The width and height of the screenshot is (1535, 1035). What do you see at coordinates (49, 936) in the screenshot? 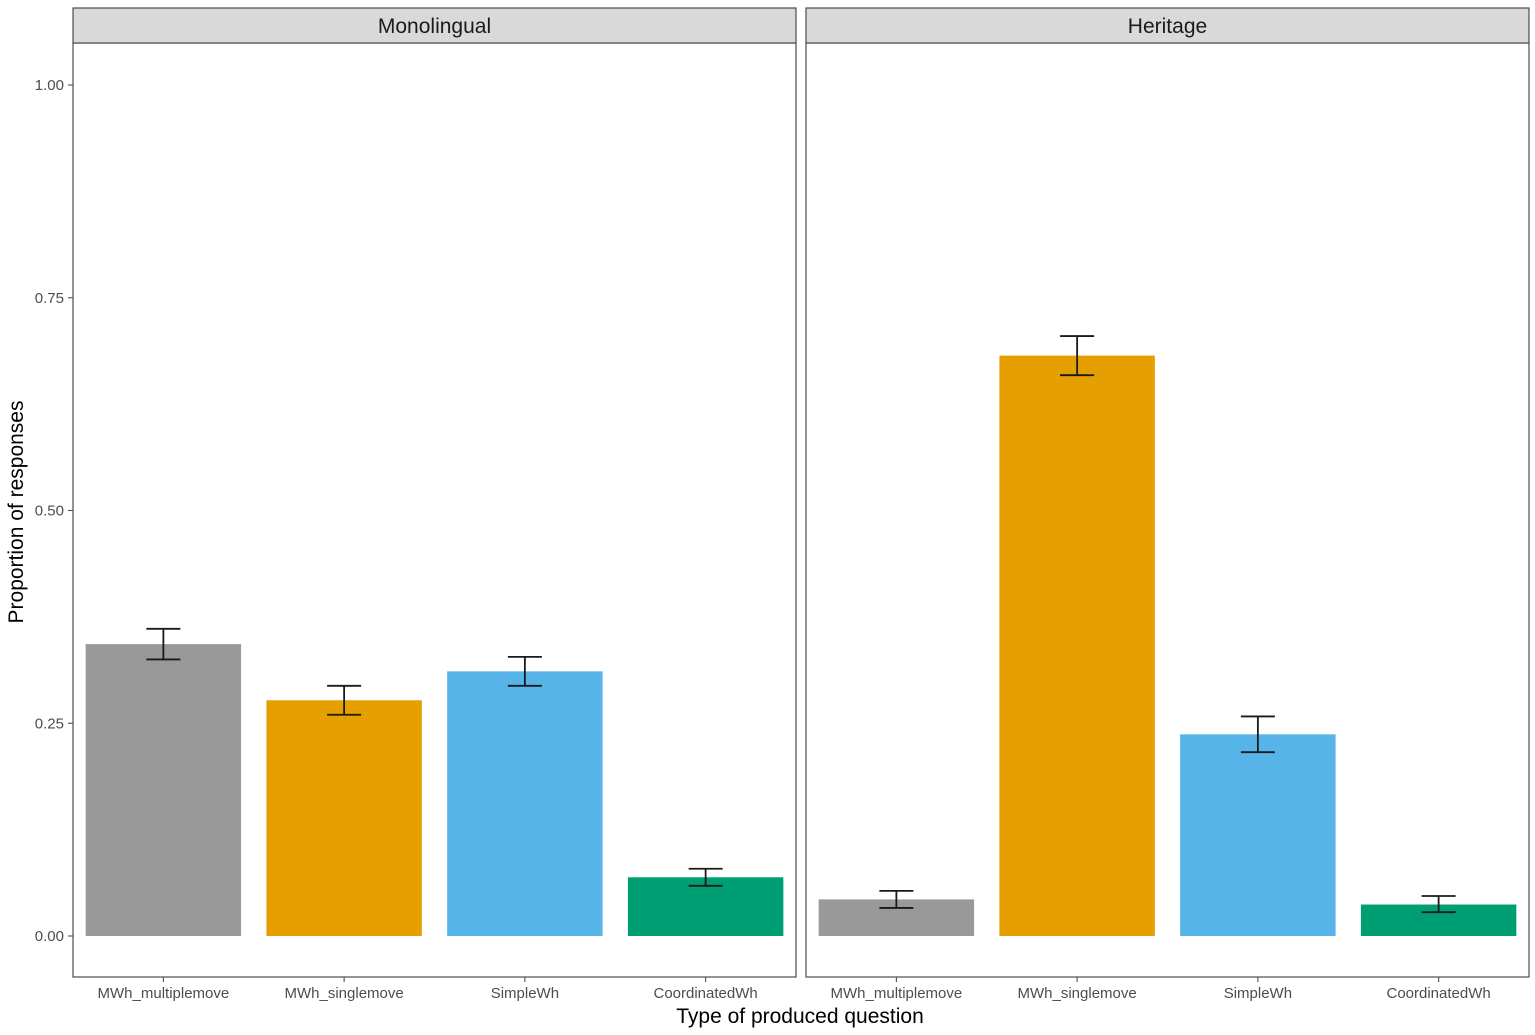
I see `y-tick-label: 0.00` at bounding box center [49, 936].